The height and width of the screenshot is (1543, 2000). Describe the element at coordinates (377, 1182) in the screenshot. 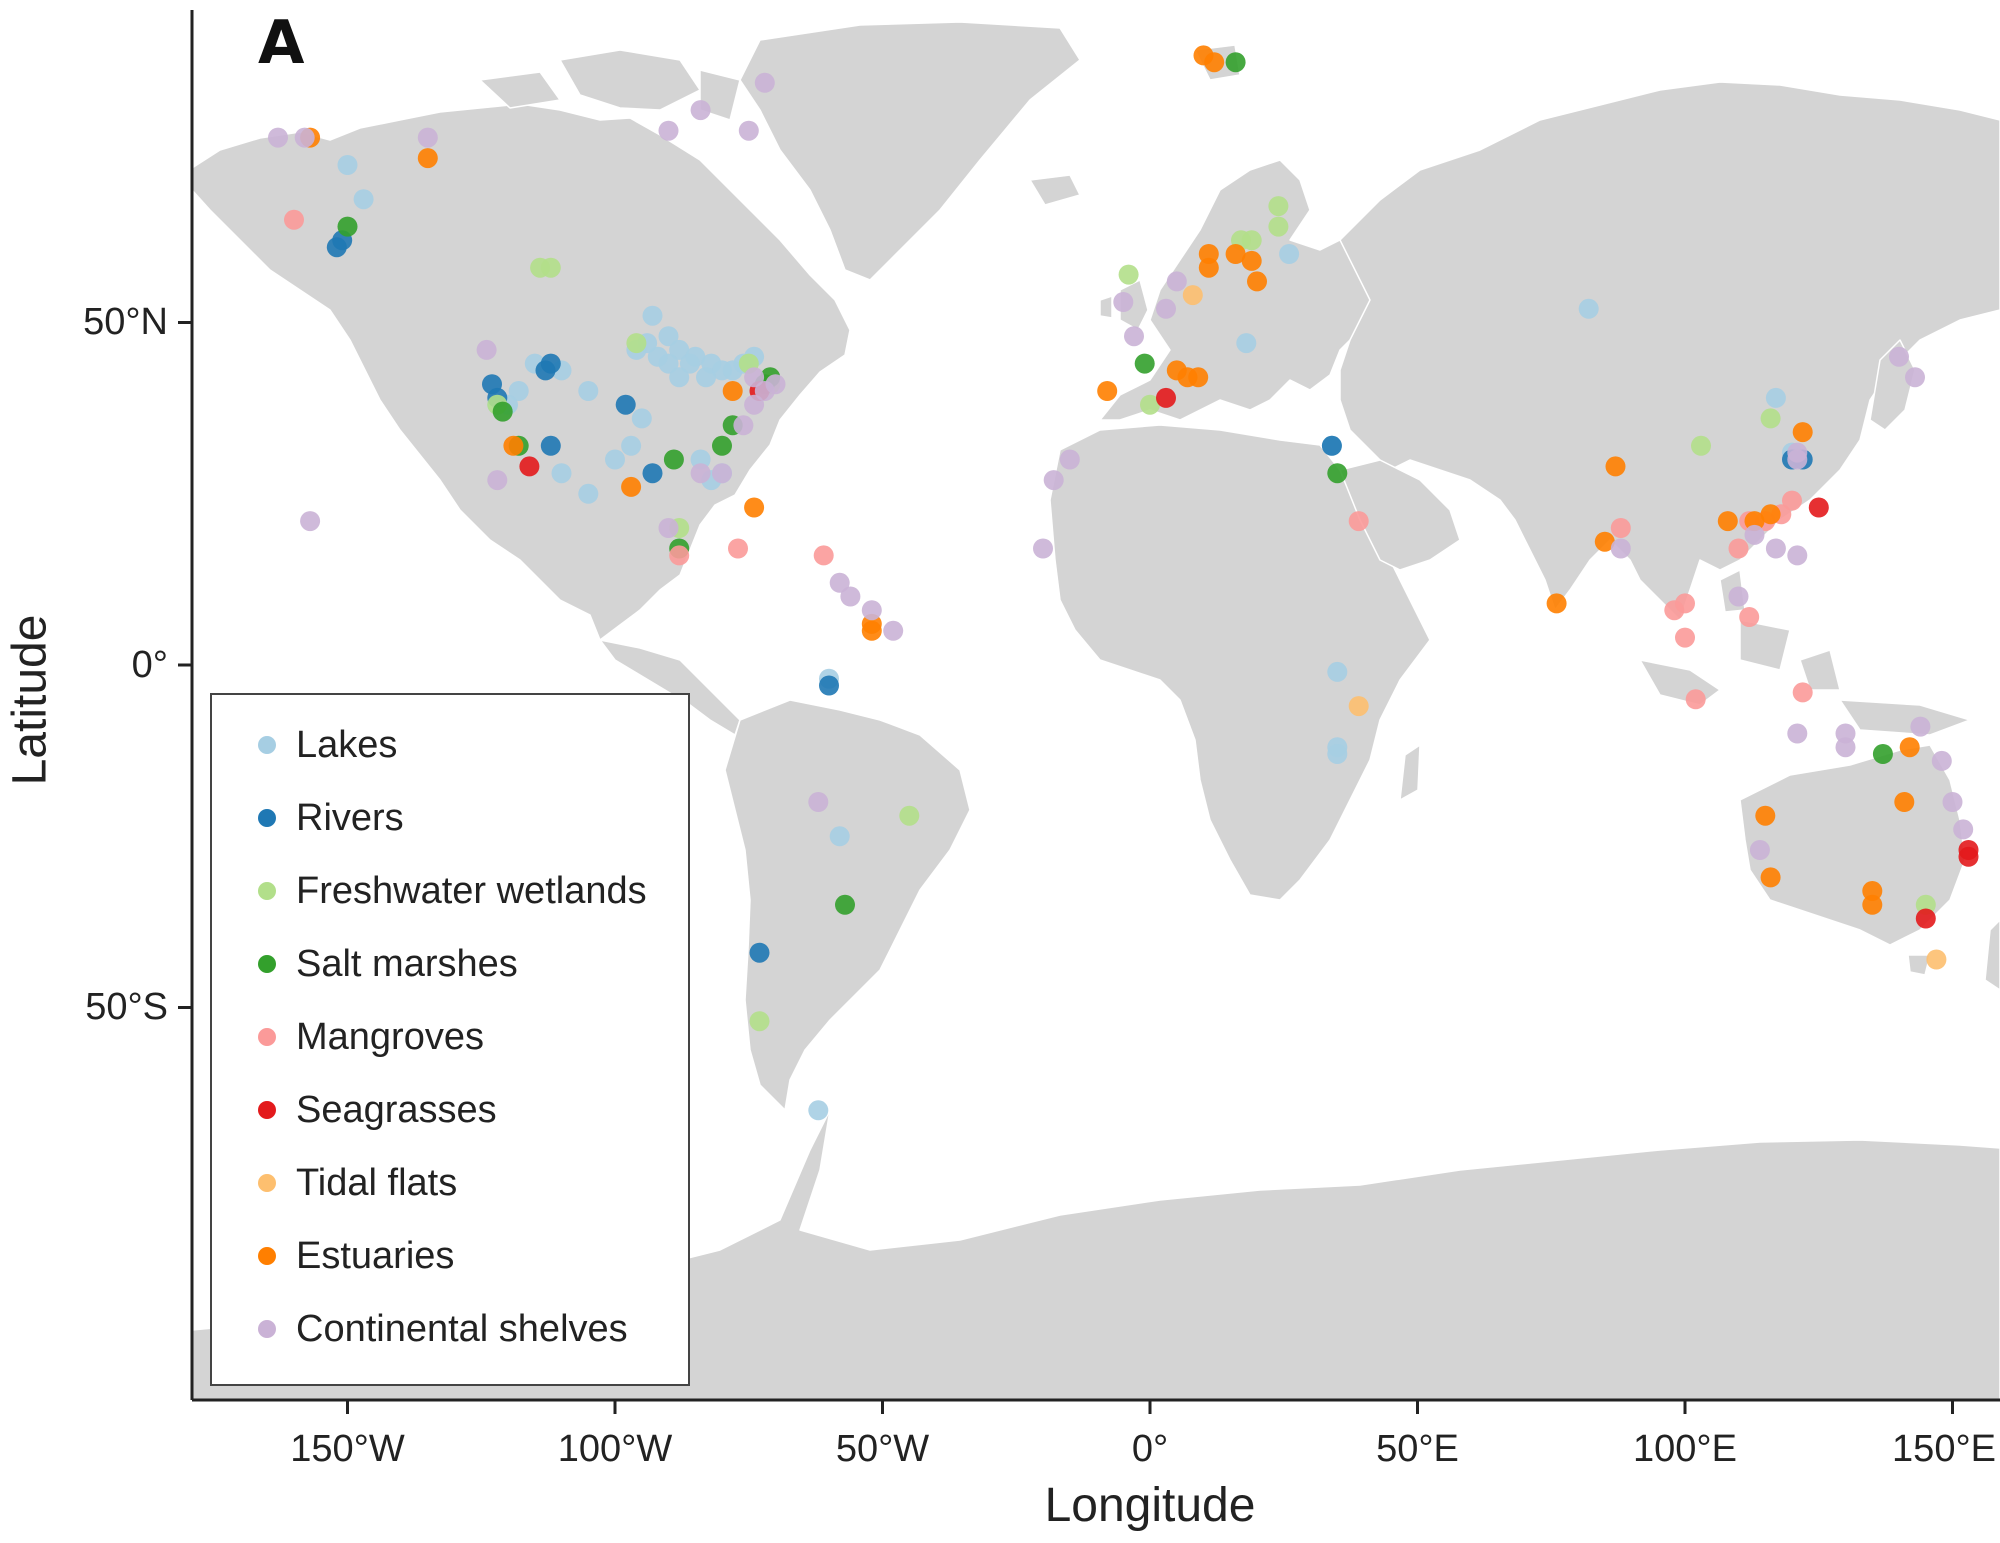

I see `legend-label: Tidal flats` at that location.